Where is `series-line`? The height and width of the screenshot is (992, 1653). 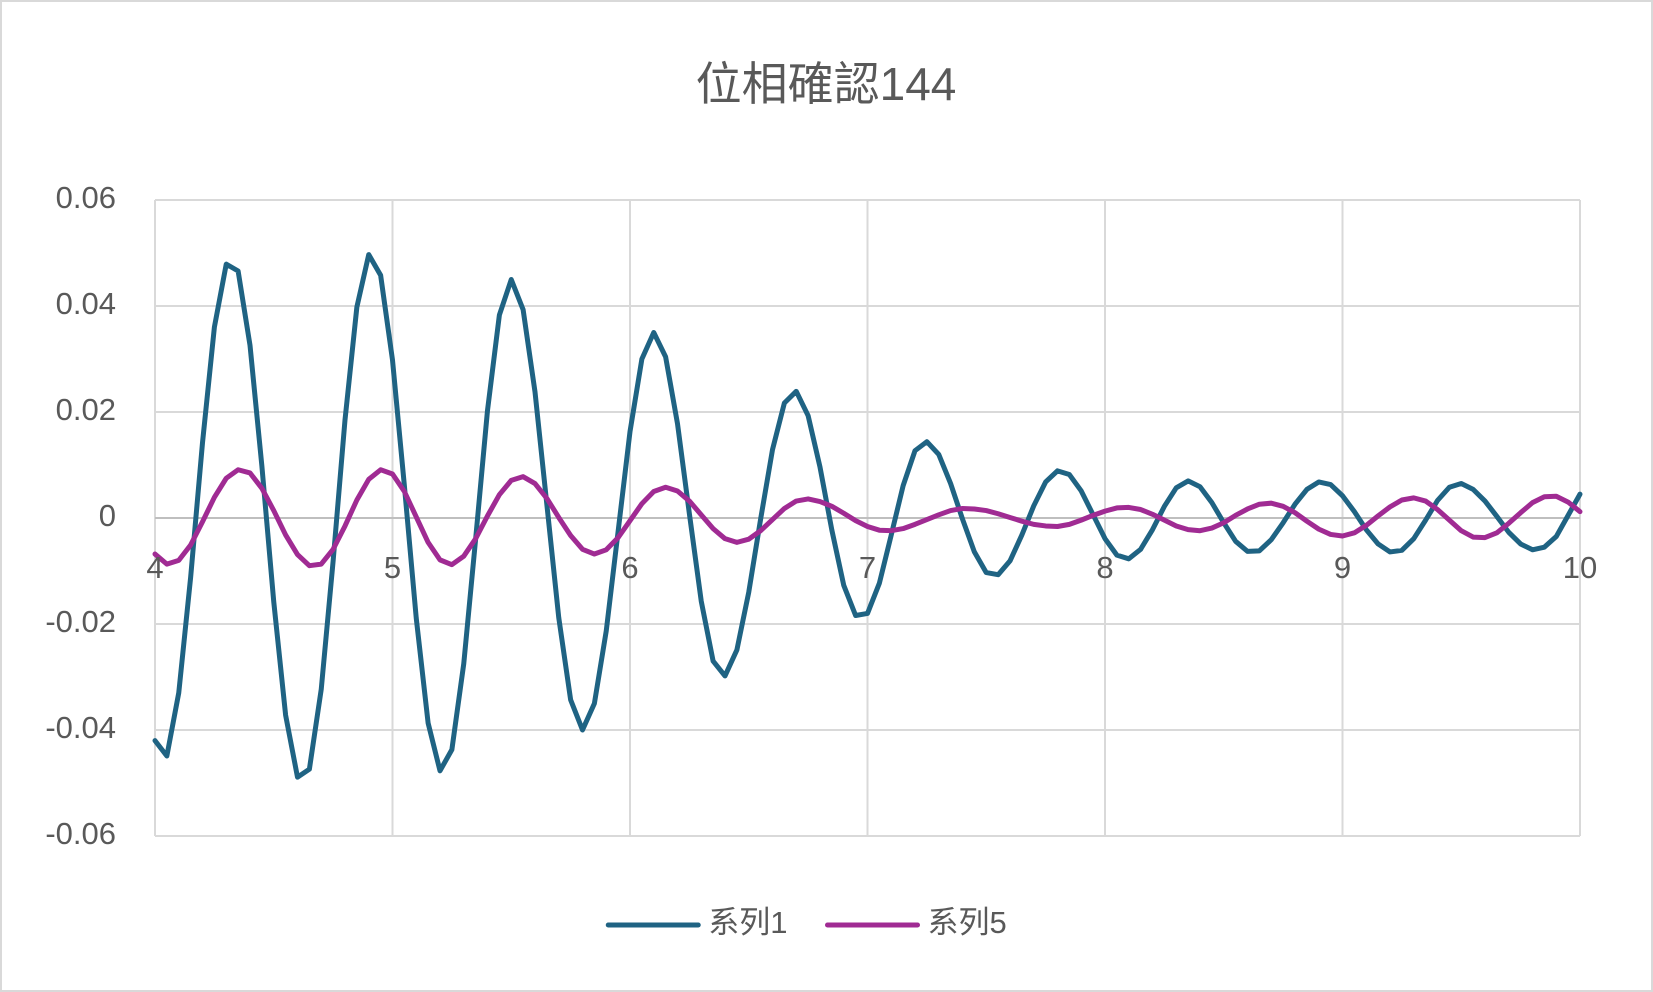
series-line is located at coordinates (867, 518).